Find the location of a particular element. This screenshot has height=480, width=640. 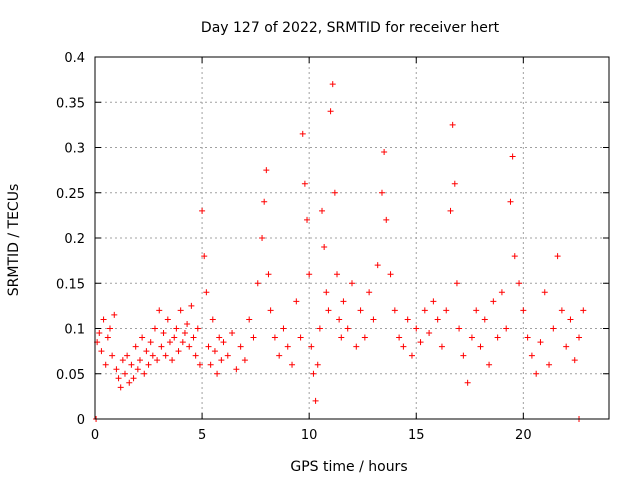

y-tick-label: 0.25 is located at coordinates (70, 194).